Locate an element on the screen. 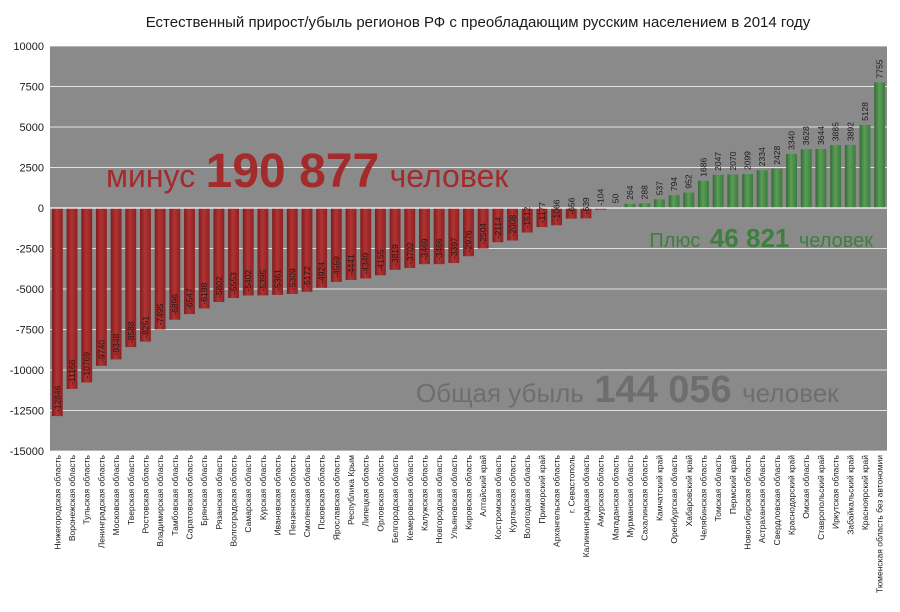 The height and width of the screenshot is (612, 900). x-tick-label: Курская область is located at coordinates (263, 487).